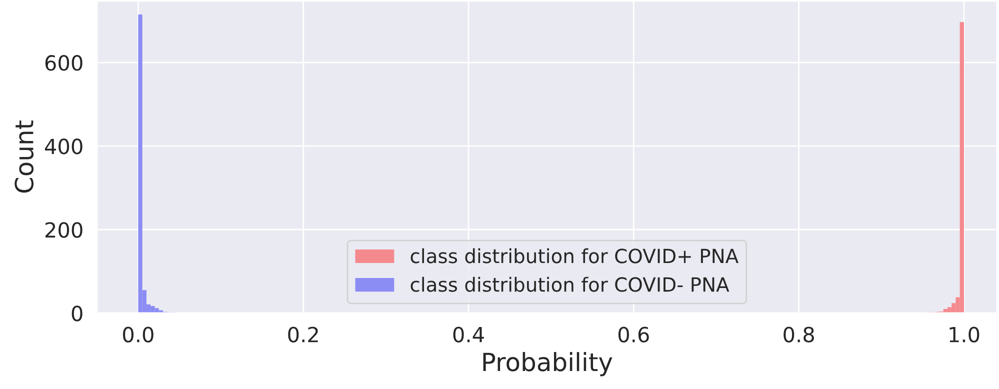 The width and height of the screenshot is (999, 389). What do you see at coordinates (799, 334) in the screenshot?
I see `x-tick-label: 0.8` at bounding box center [799, 334].